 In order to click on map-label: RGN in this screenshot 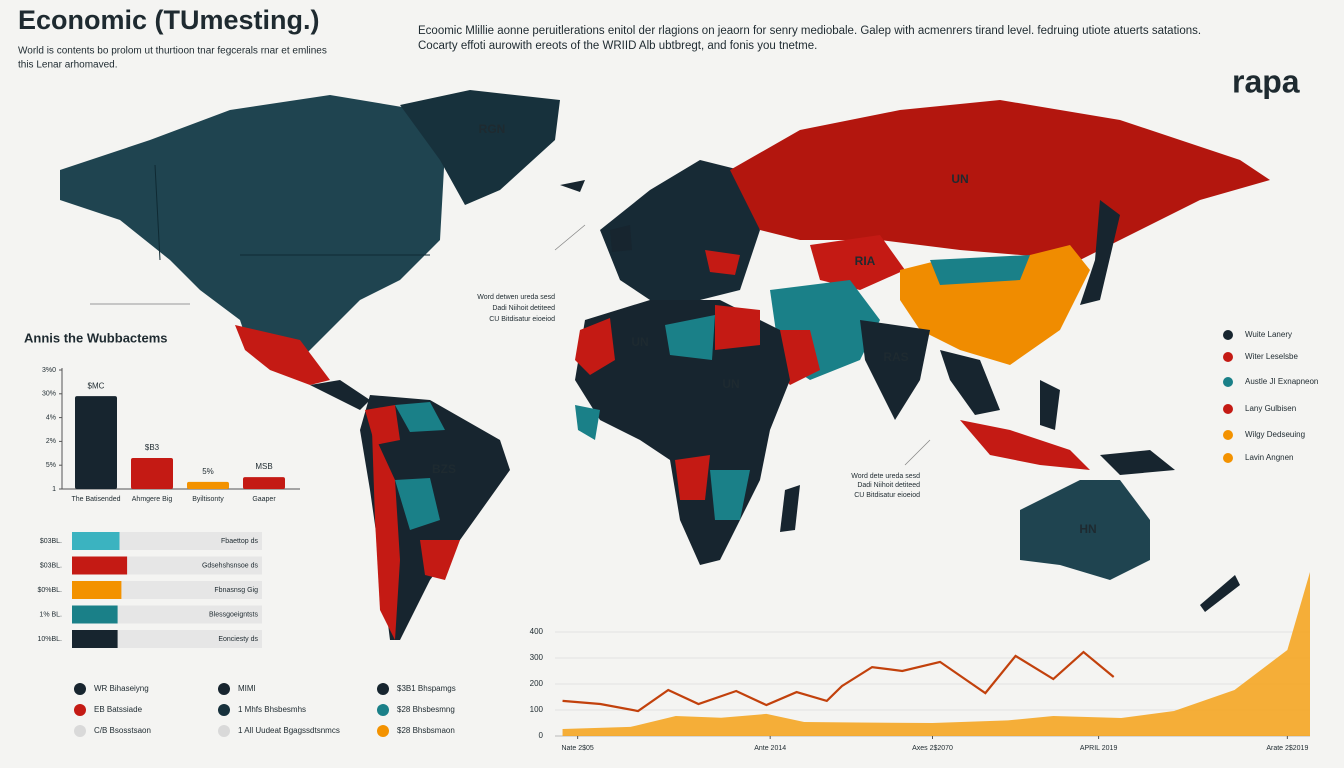, I will do `click(492, 129)`.